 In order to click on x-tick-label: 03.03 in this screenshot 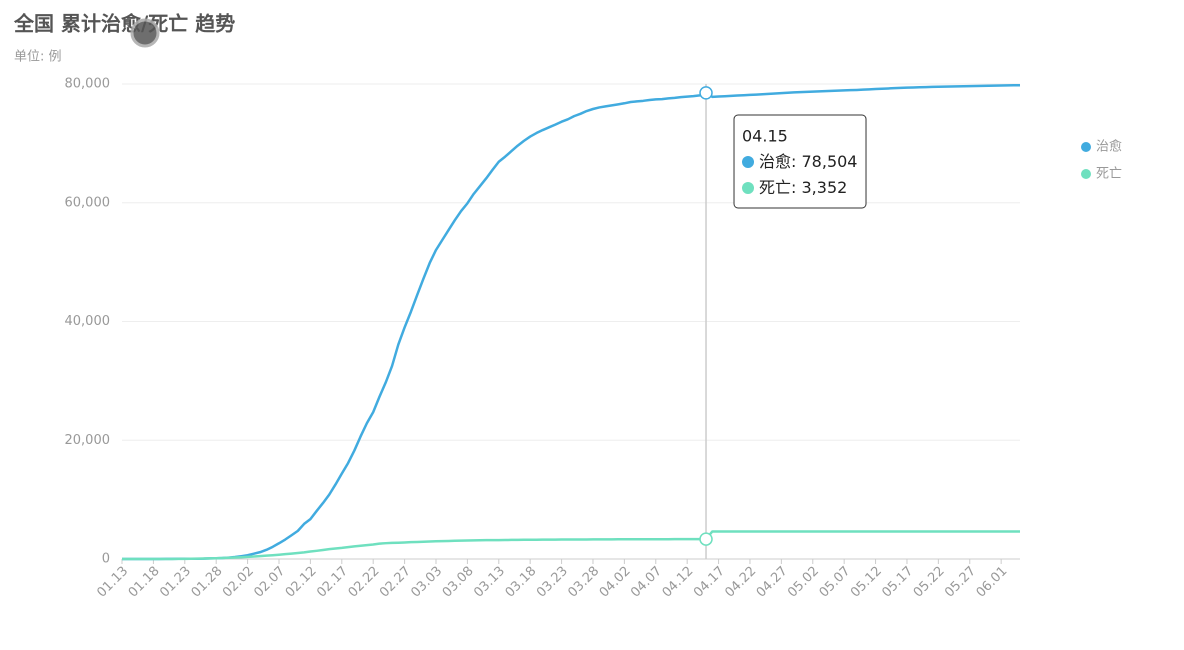, I will do `click(426, 582)`.